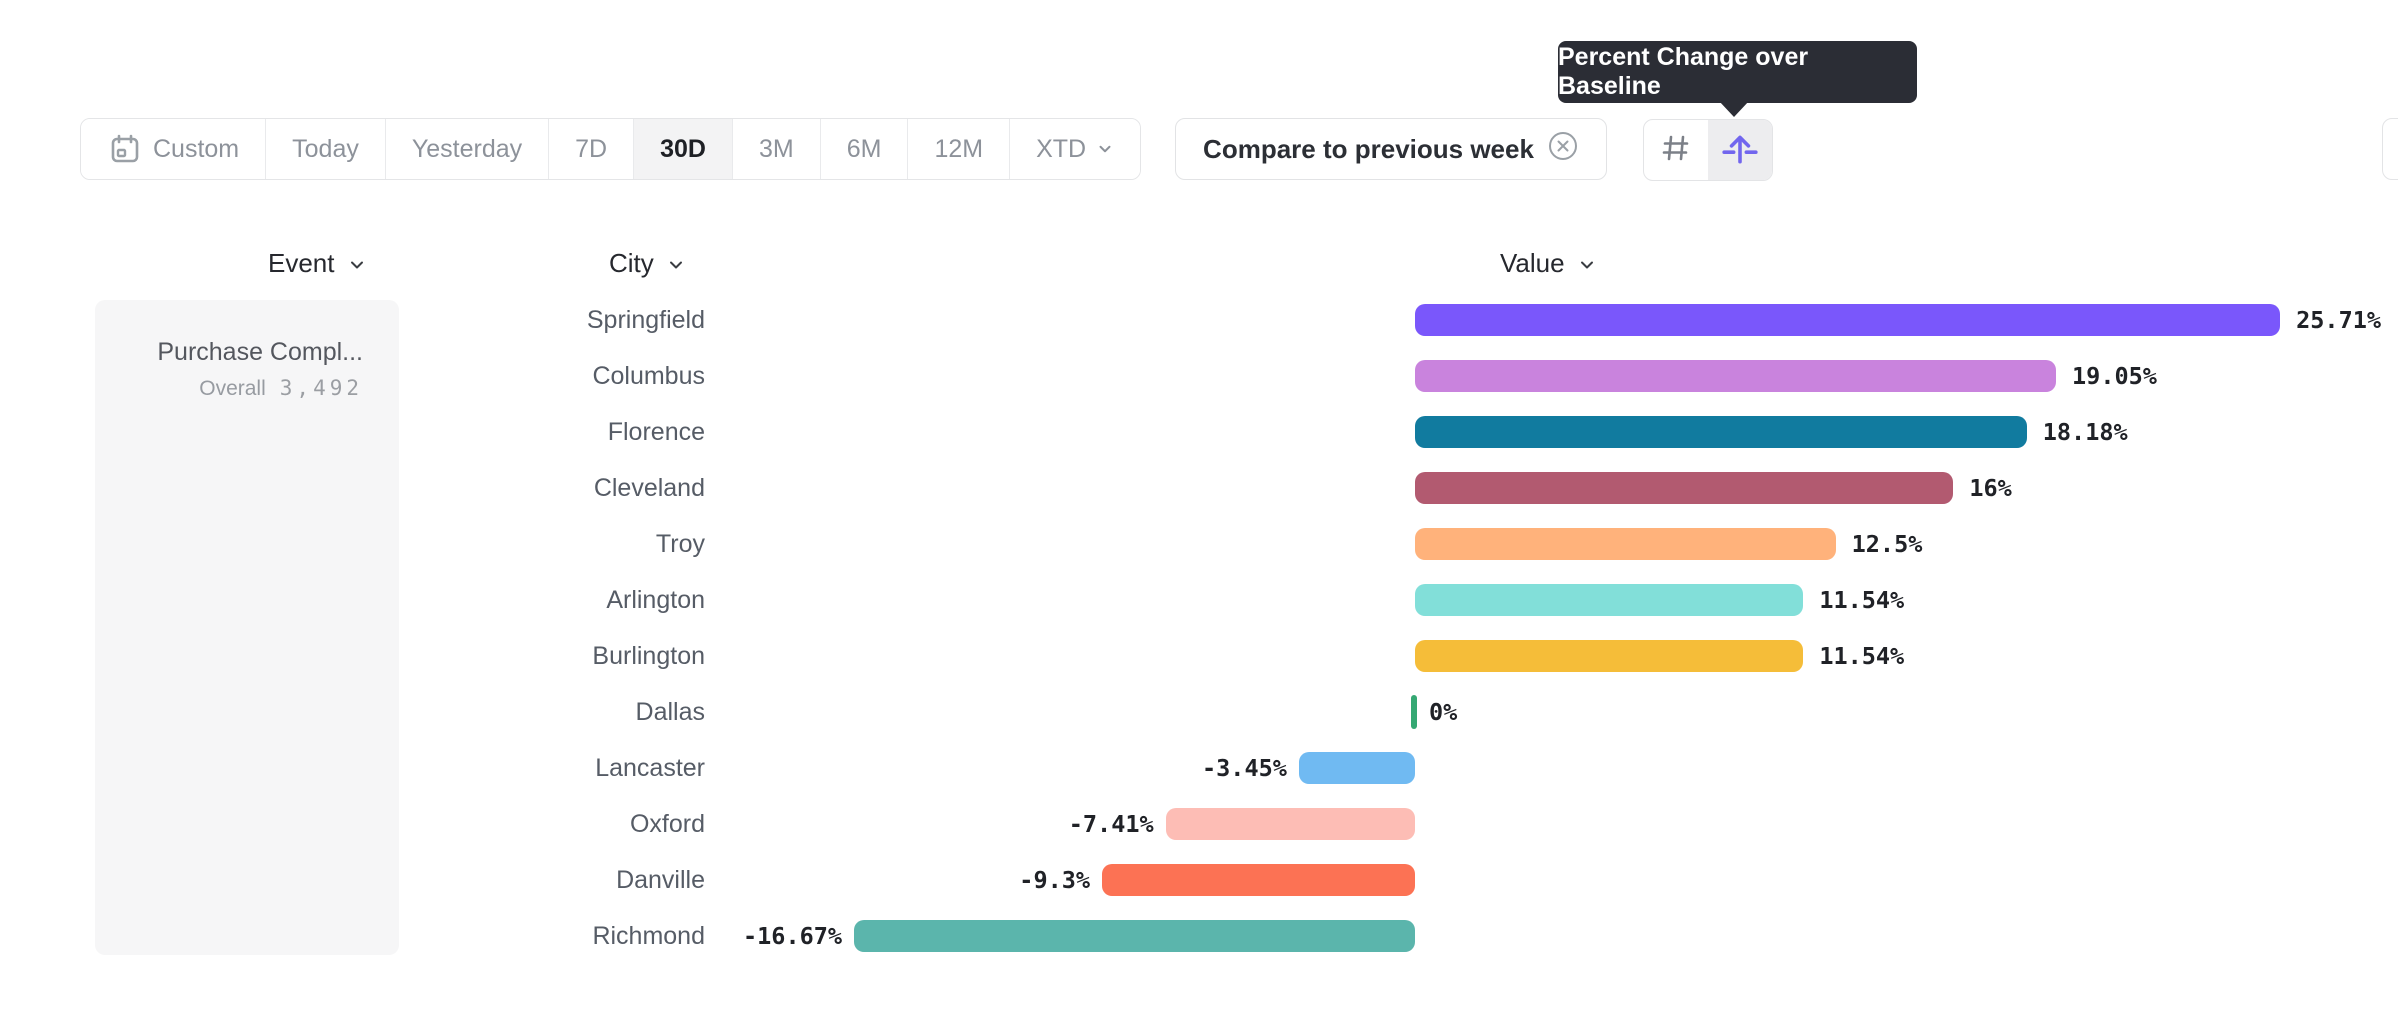 This screenshot has height=1022, width=2398. I want to click on bar-dallas, so click(1414, 712).